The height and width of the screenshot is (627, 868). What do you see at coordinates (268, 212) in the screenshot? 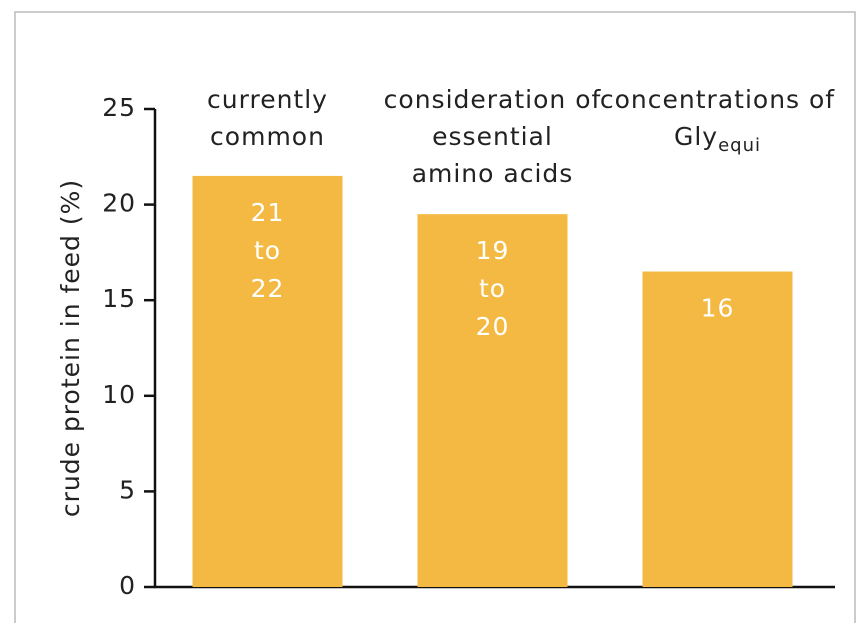
I see `value-label-line: 21` at bounding box center [268, 212].